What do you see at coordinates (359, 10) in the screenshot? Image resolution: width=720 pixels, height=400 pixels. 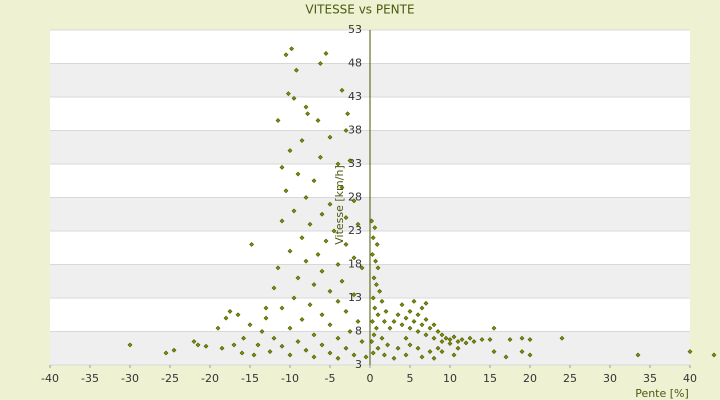 I see `chart-title: VITESSE vs PENTE` at bounding box center [359, 10].